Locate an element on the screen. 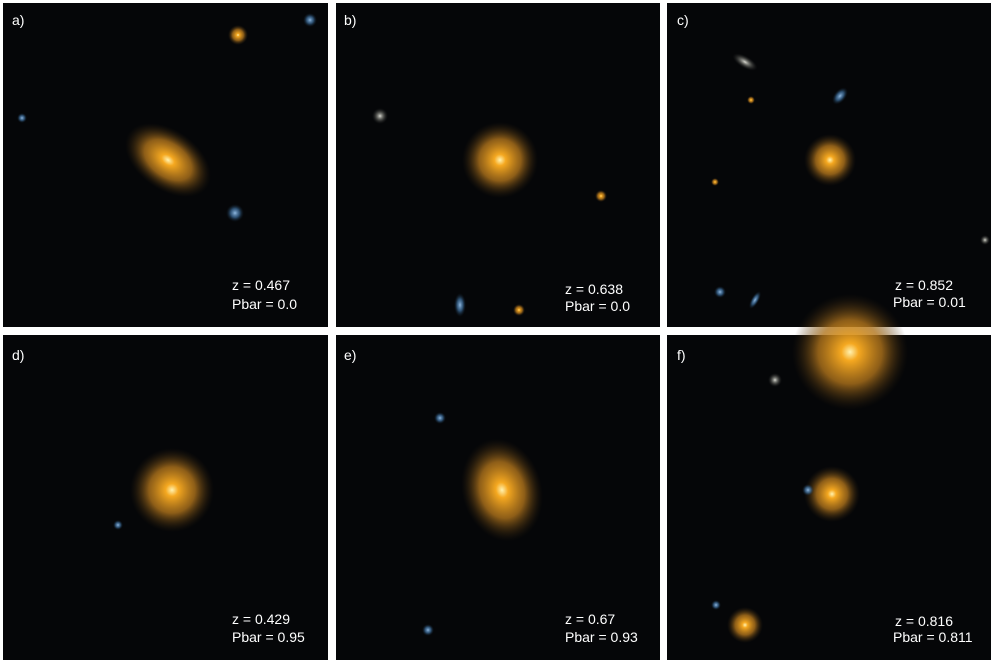  redshift: z = 0.852 is located at coordinates (924, 285).